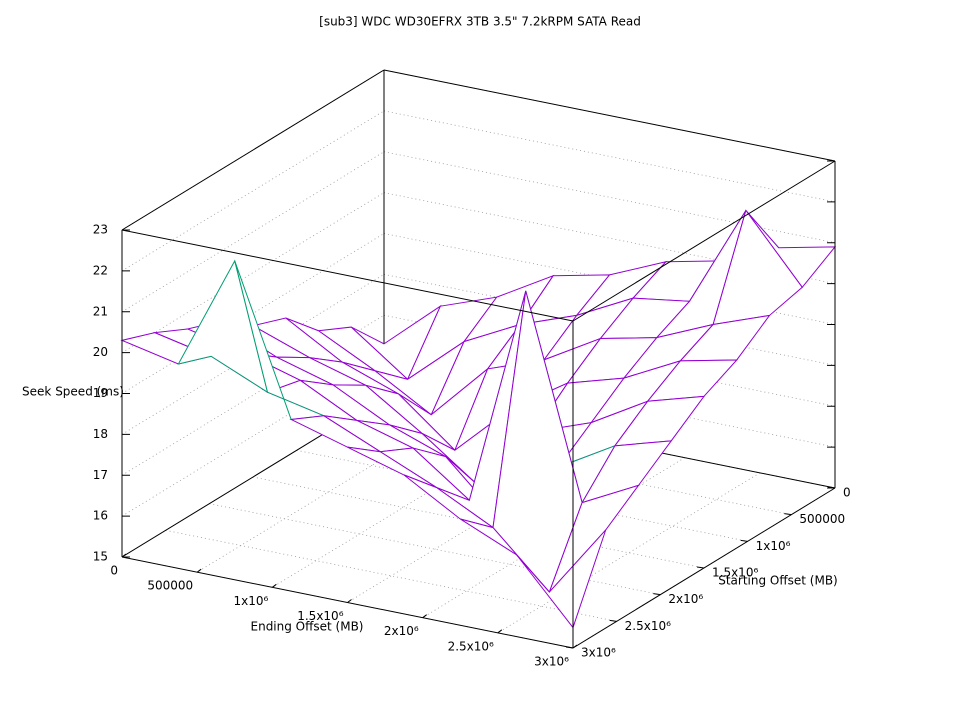 The image size is (960, 720). What do you see at coordinates (114, 571) in the screenshot?
I see `x-tick-label: 0` at bounding box center [114, 571].